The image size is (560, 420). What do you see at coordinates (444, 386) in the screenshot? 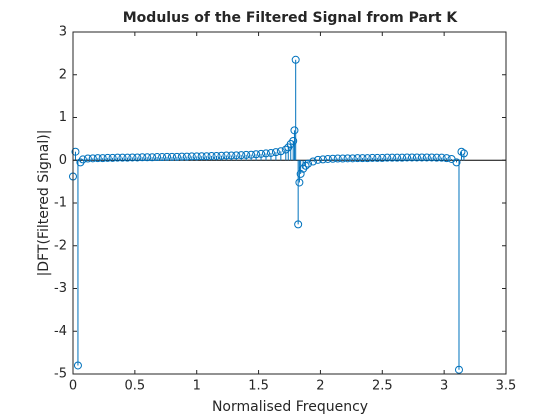
I see `x-tick-label: 3` at bounding box center [444, 386].